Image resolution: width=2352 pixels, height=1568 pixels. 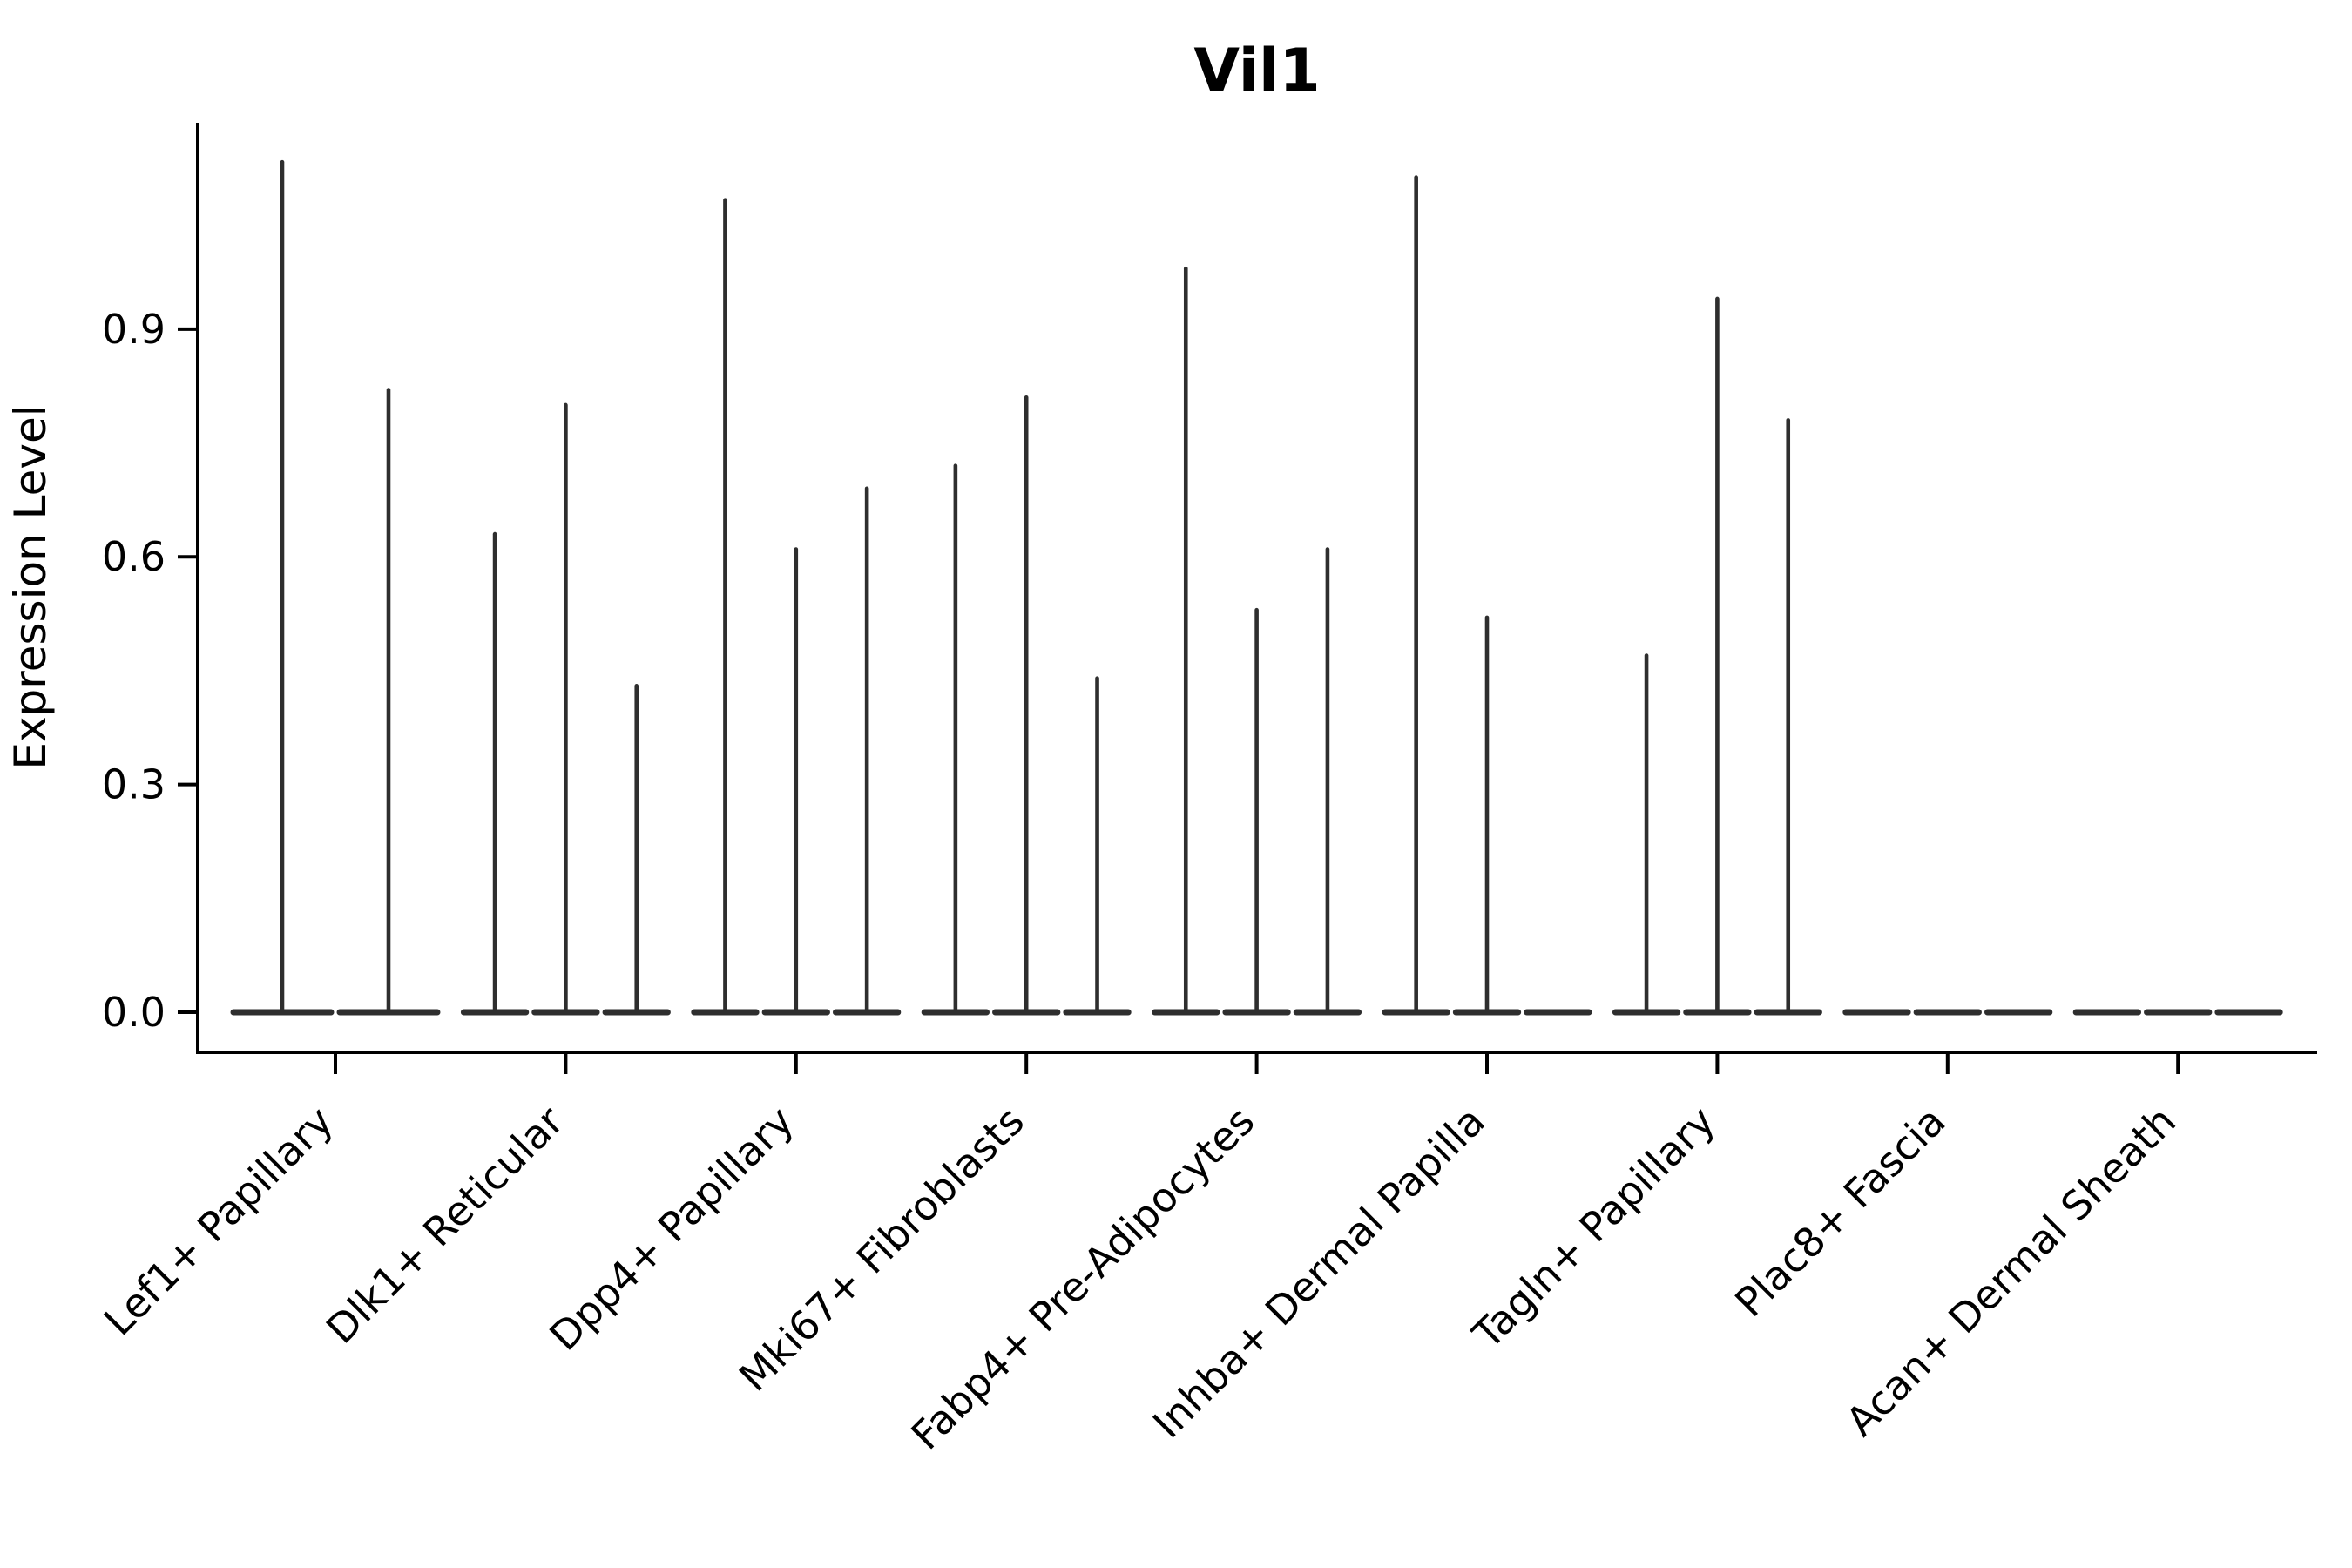 What do you see at coordinates (1594, 1228) in the screenshot?
I see `x-tick-label: Tagln+ Papillary` at bounding box center [1594, 1228].